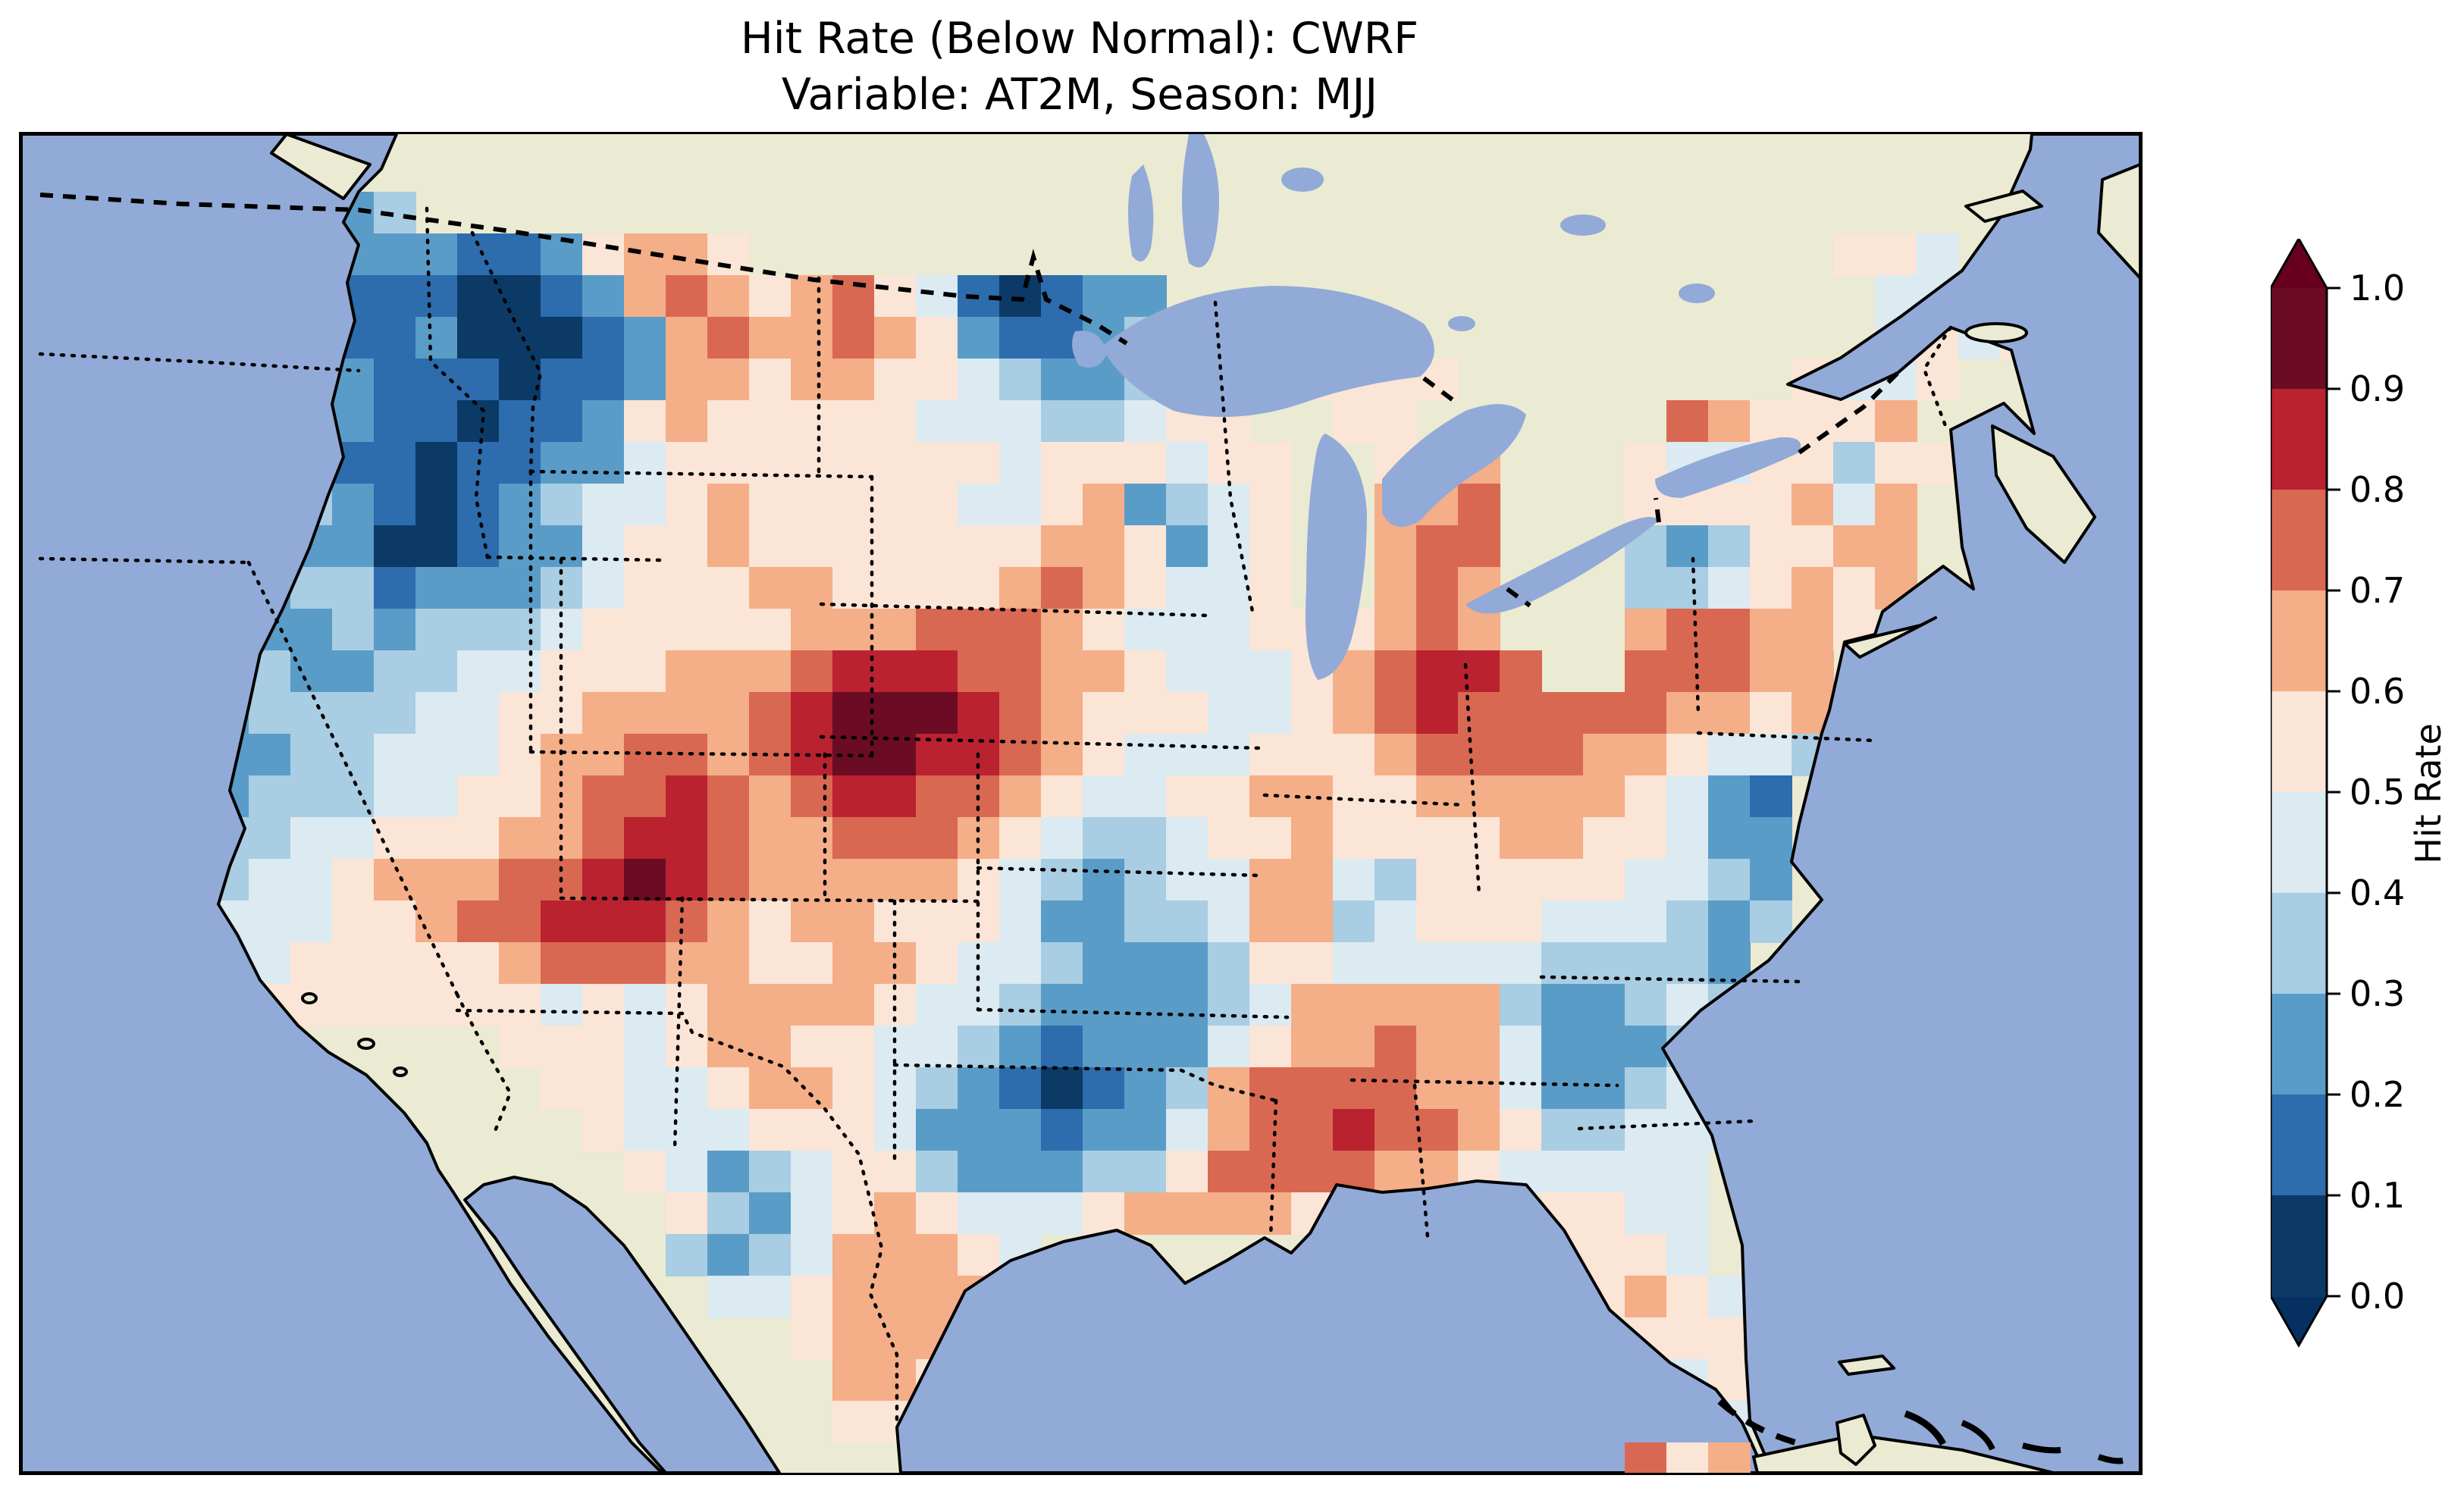  Describe the element at coordinates (701, 613) in the screenshot. I see `state-border-wy-box` at that location.